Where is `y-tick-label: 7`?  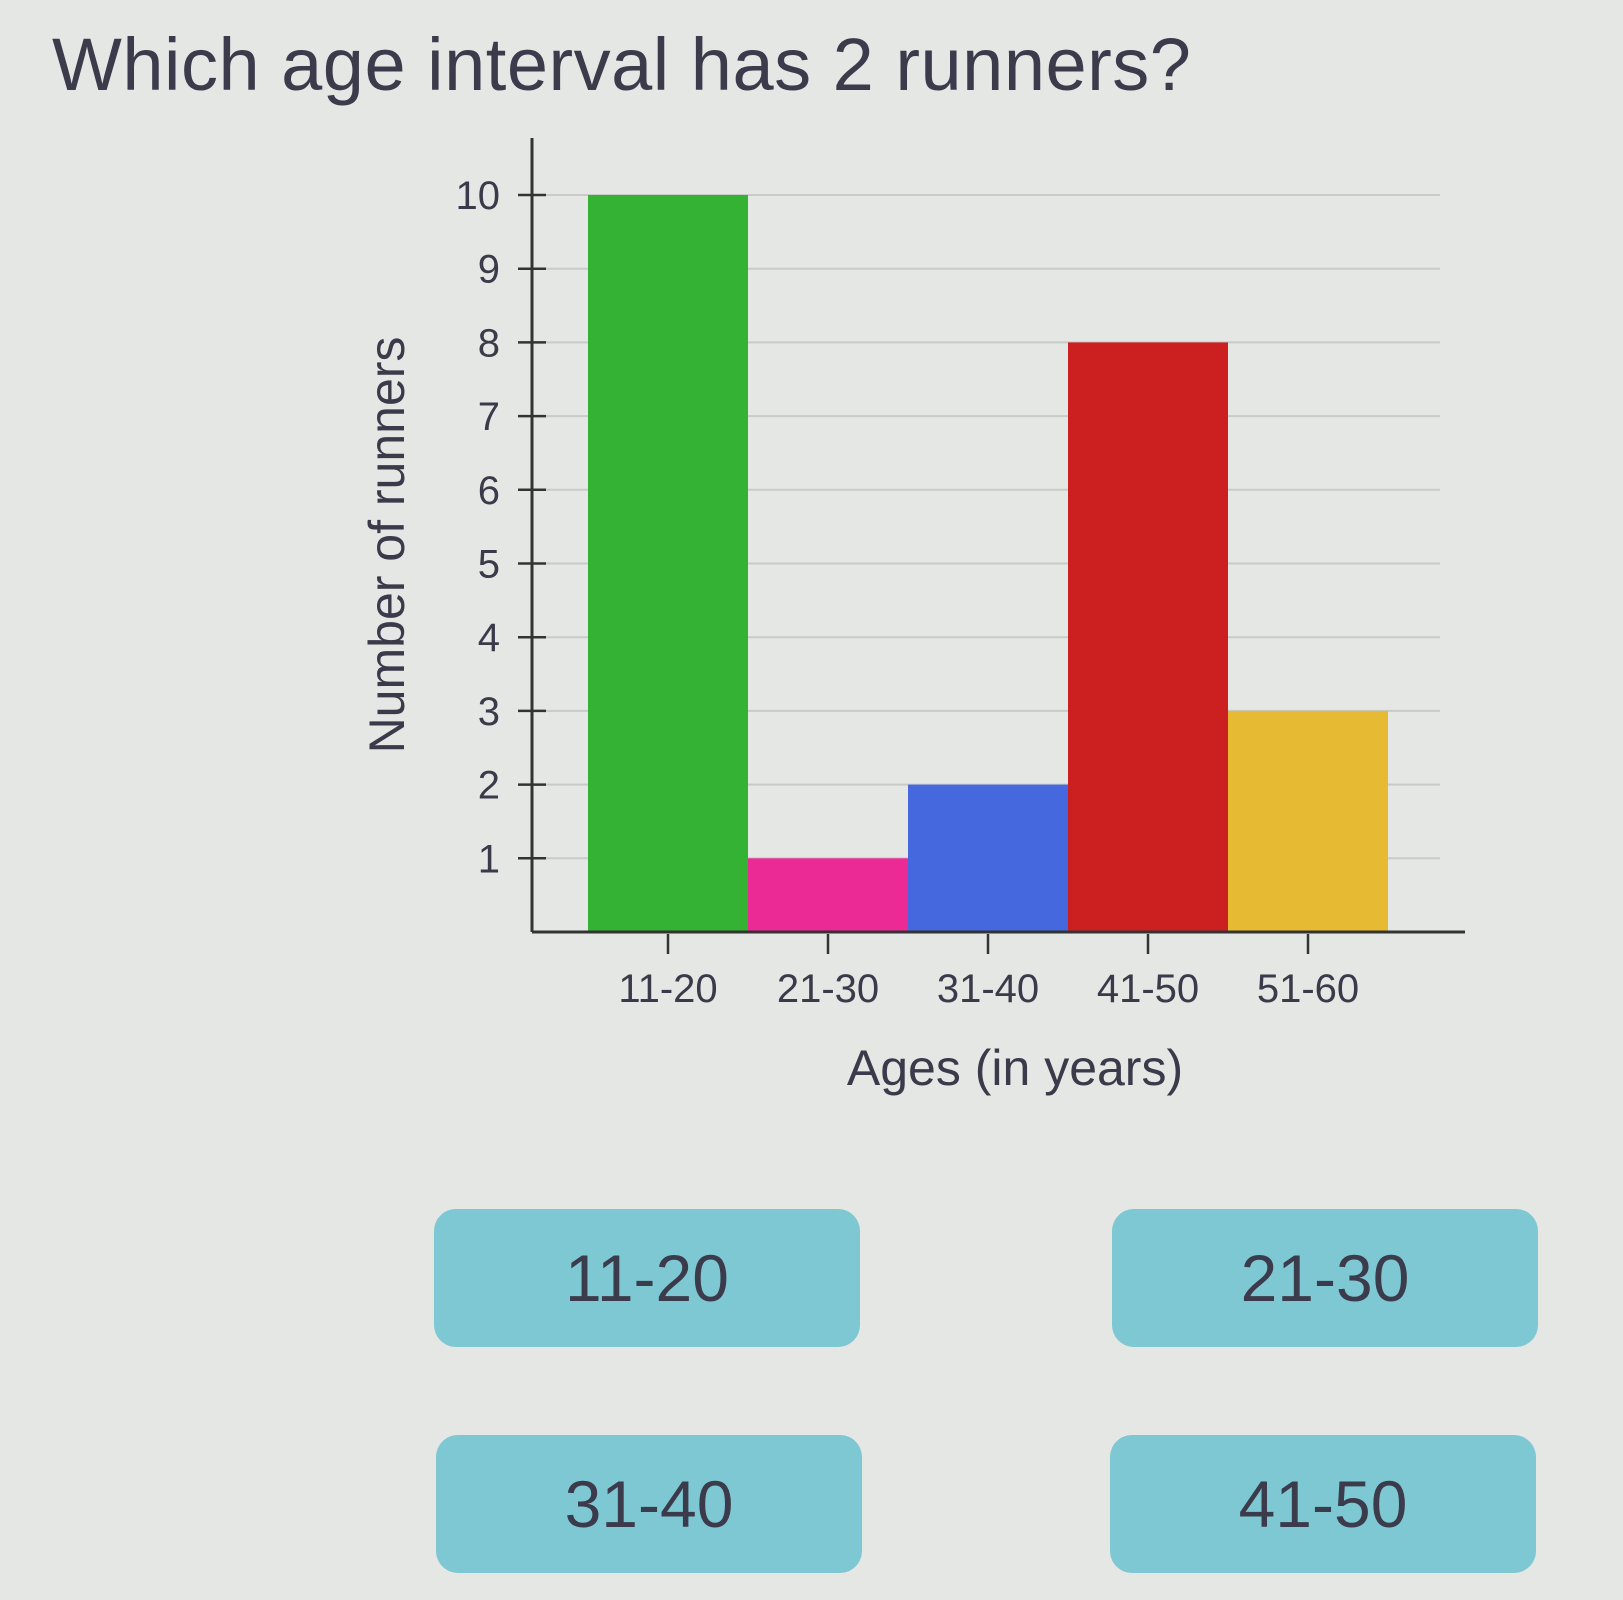
y-tick-label: 7 is located at coordinates (489, 417).